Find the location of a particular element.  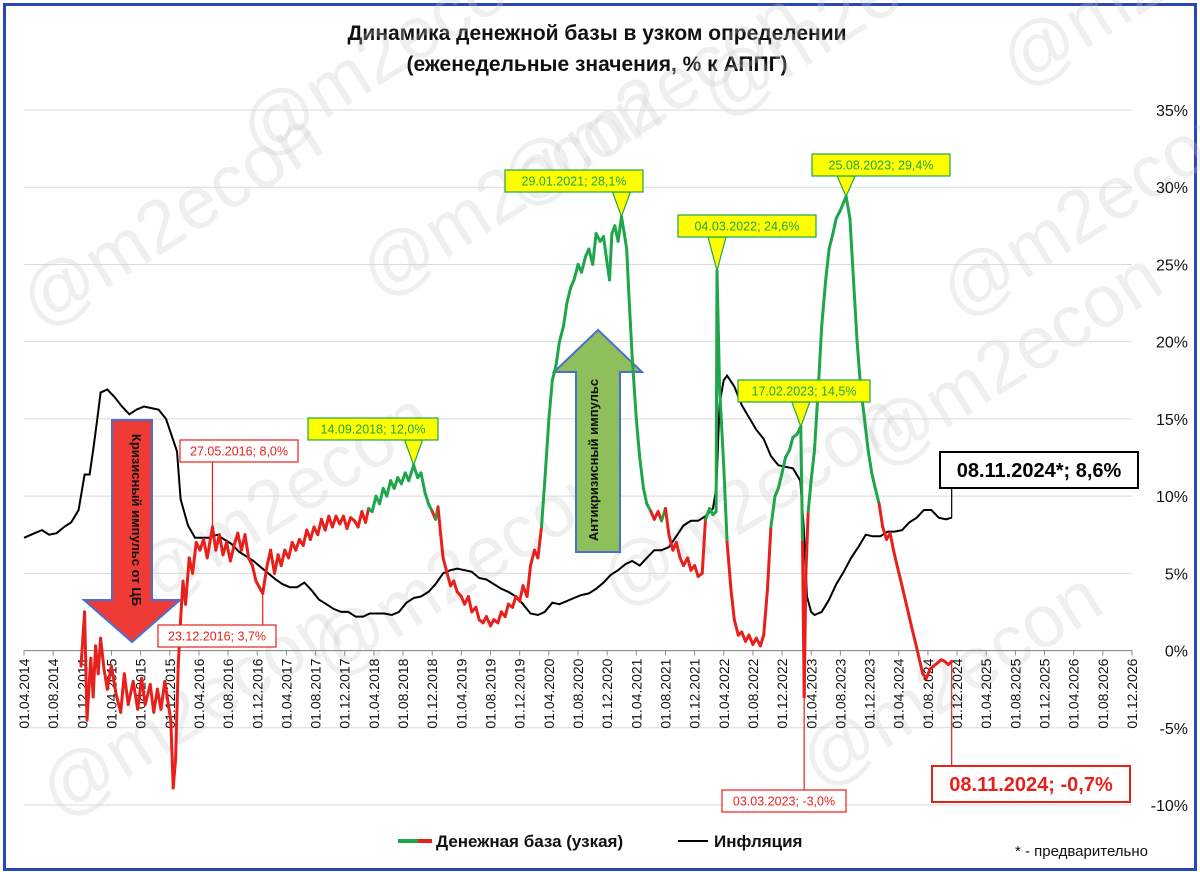

callout-label: 03.03.2023; -3,0% is located at coordinates (784, 802).